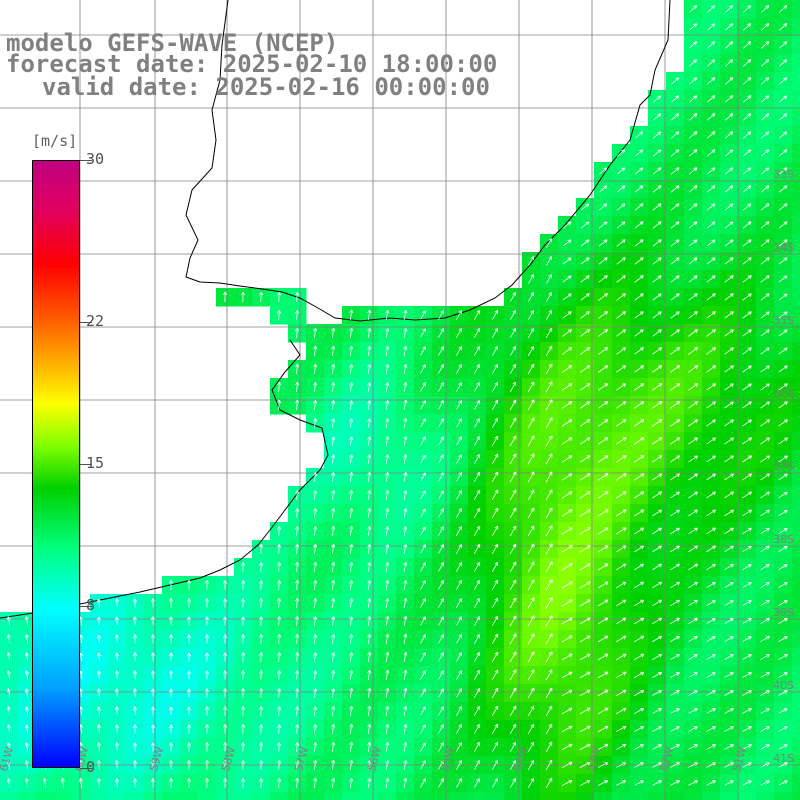 The image size is (800, 800). What do you see at coordinates (91, 604) in the screenshot?
I see `colorbar-tick-label: 8` at bounding box center [91, 604].